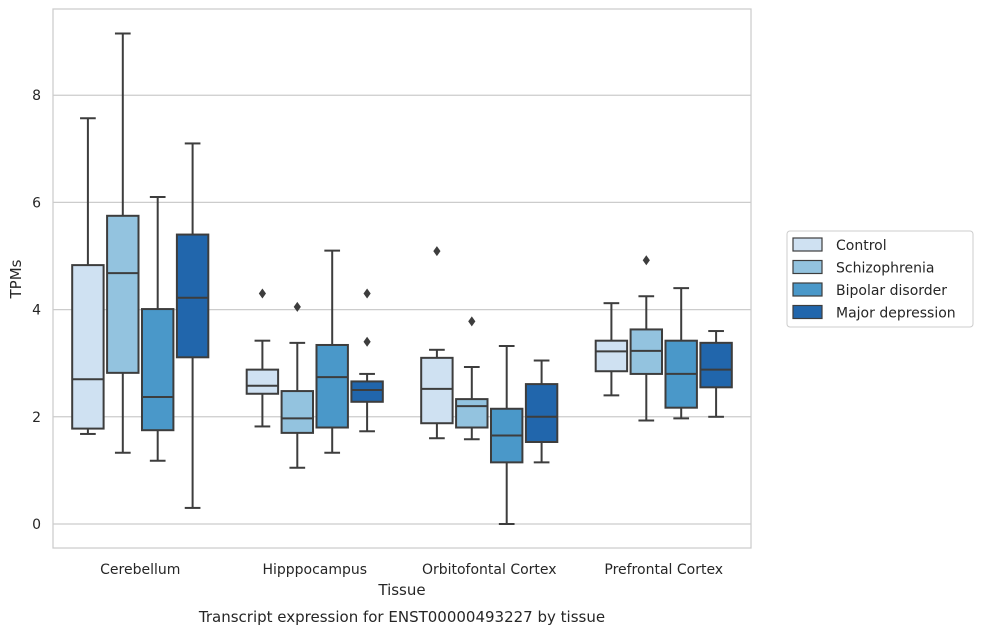 This screenshot has height=634, width=983. What do you see at coordinates (489, 570) in the screenshot?
I see `x-tick-label: Orbitofontal Cortex` at bounding box center [489, 570].